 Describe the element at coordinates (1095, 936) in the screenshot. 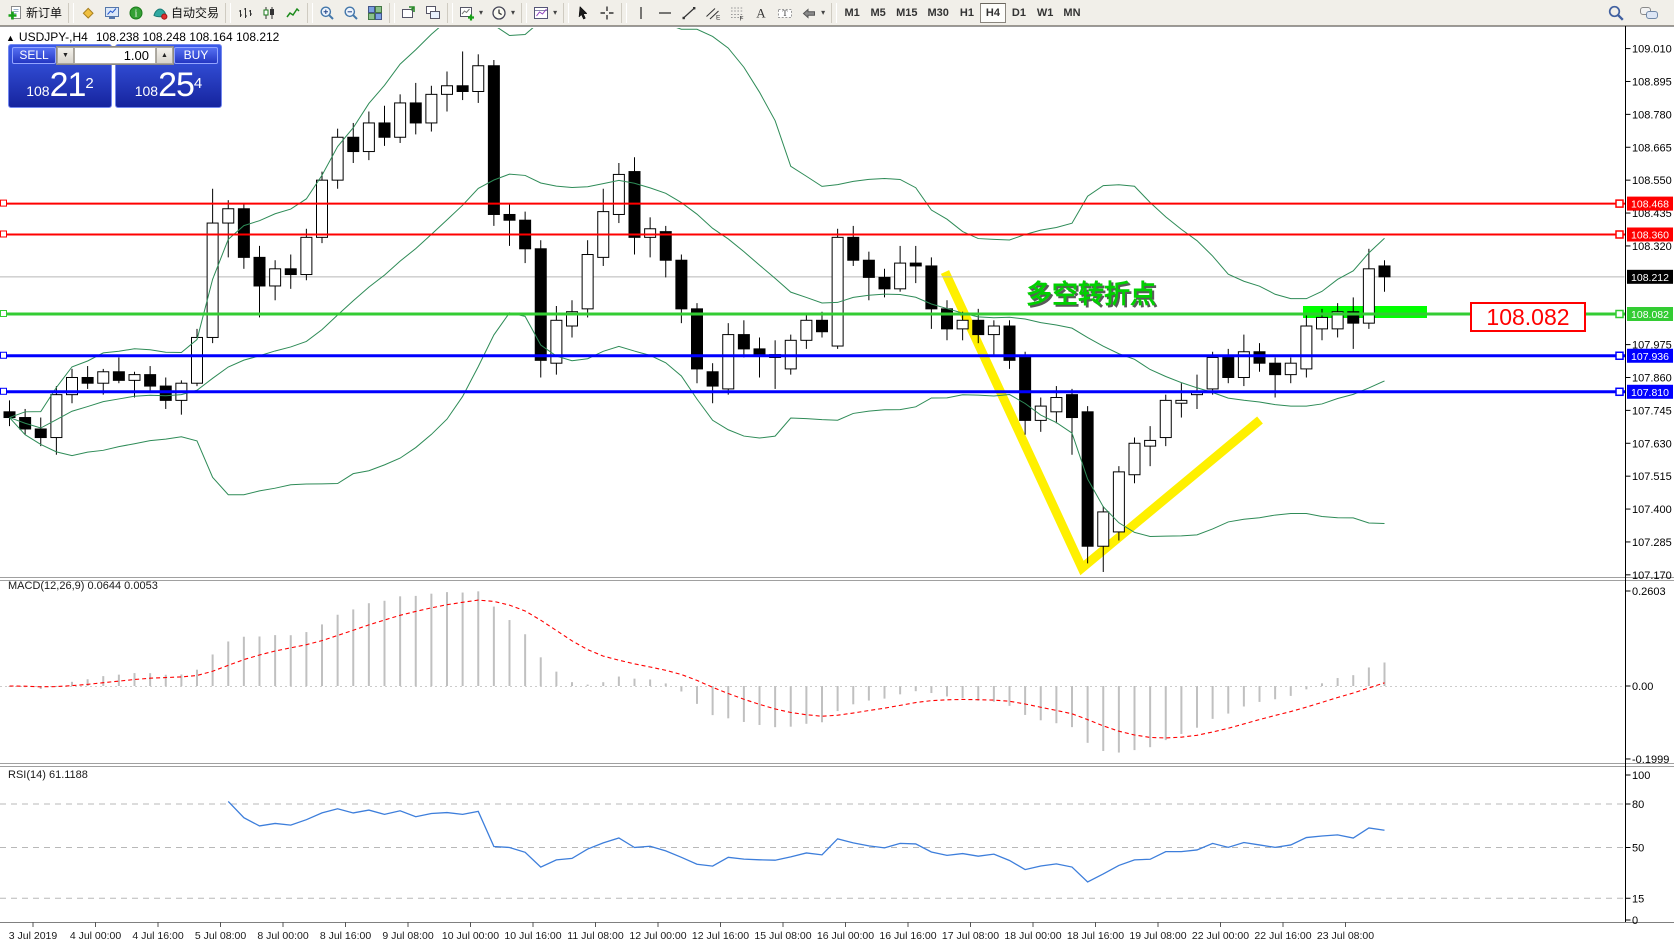

I see `svg-text: 18 Jul 16:00` at that location.